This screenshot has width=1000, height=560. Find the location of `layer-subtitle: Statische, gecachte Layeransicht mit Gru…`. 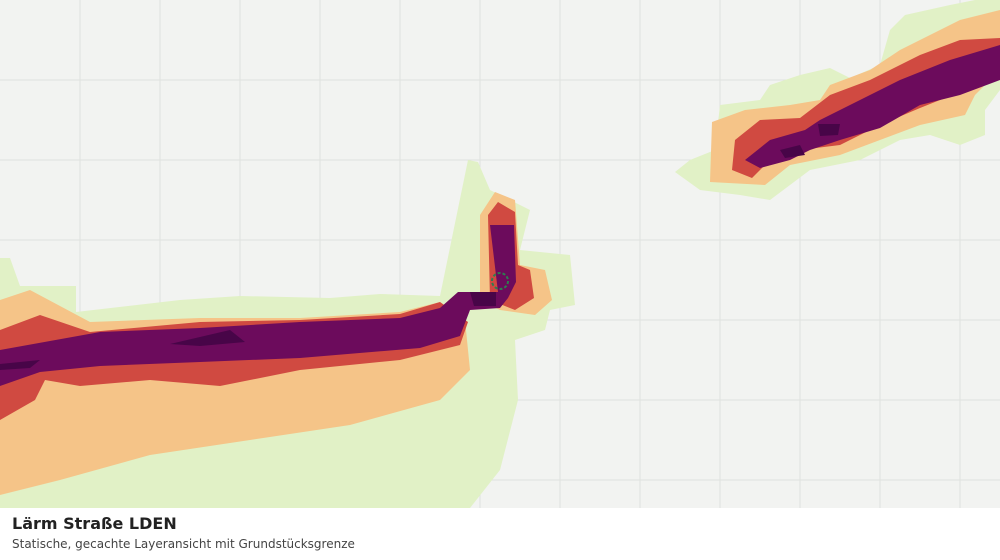

layer-subtitle: Statische, gecachte Layeransicht mit Gru… is located at coordinates (183, 544).